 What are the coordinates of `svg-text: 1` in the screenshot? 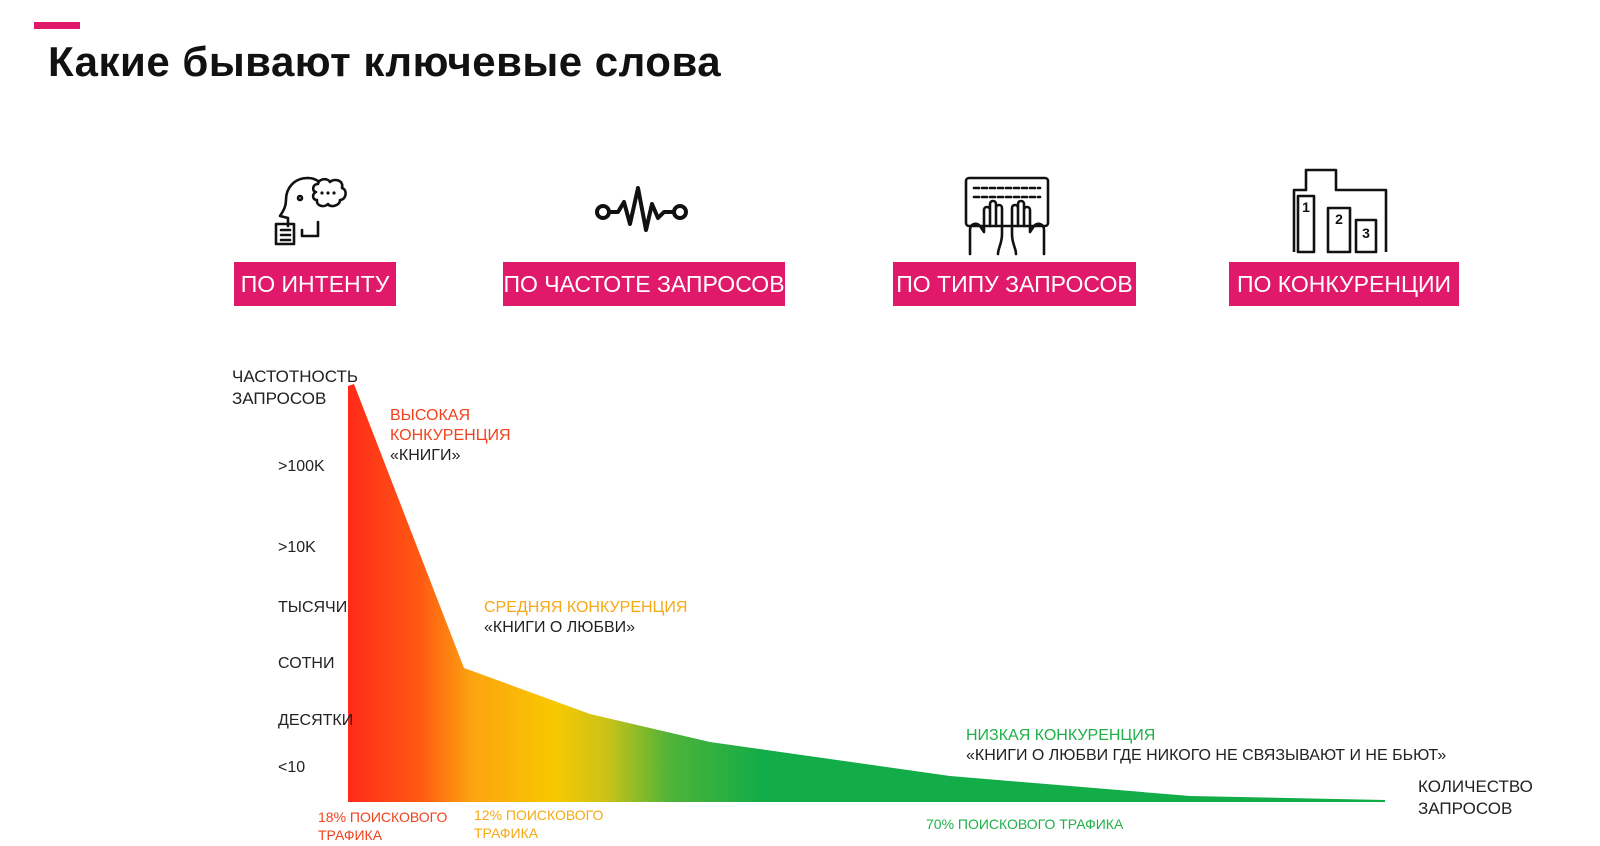 It's located at (1306, 207).